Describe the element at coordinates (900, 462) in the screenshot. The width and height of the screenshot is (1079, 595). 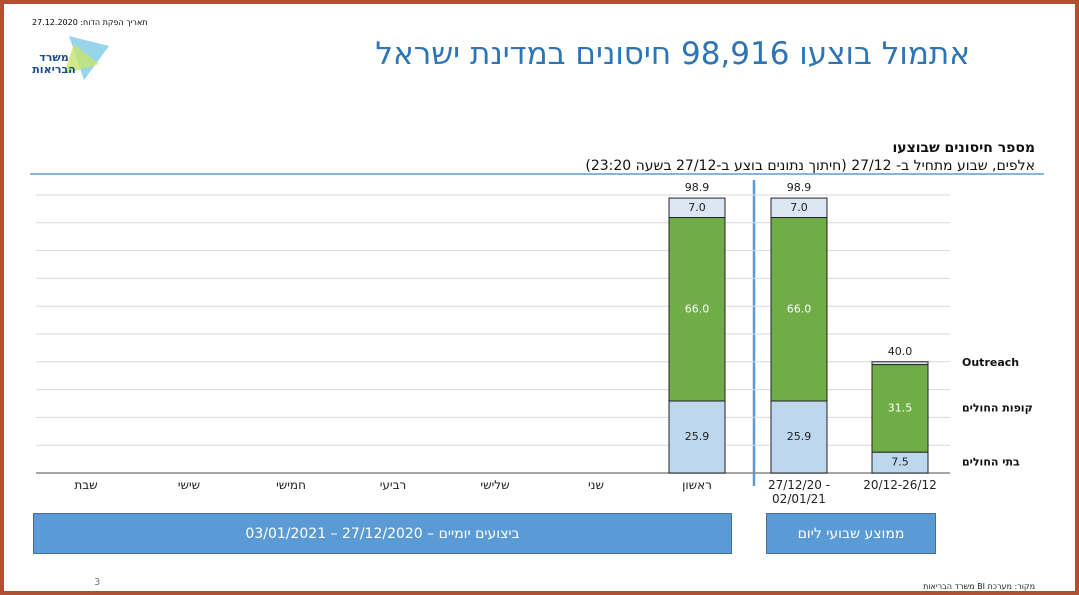
I see `value-label: 7.5` at that location.